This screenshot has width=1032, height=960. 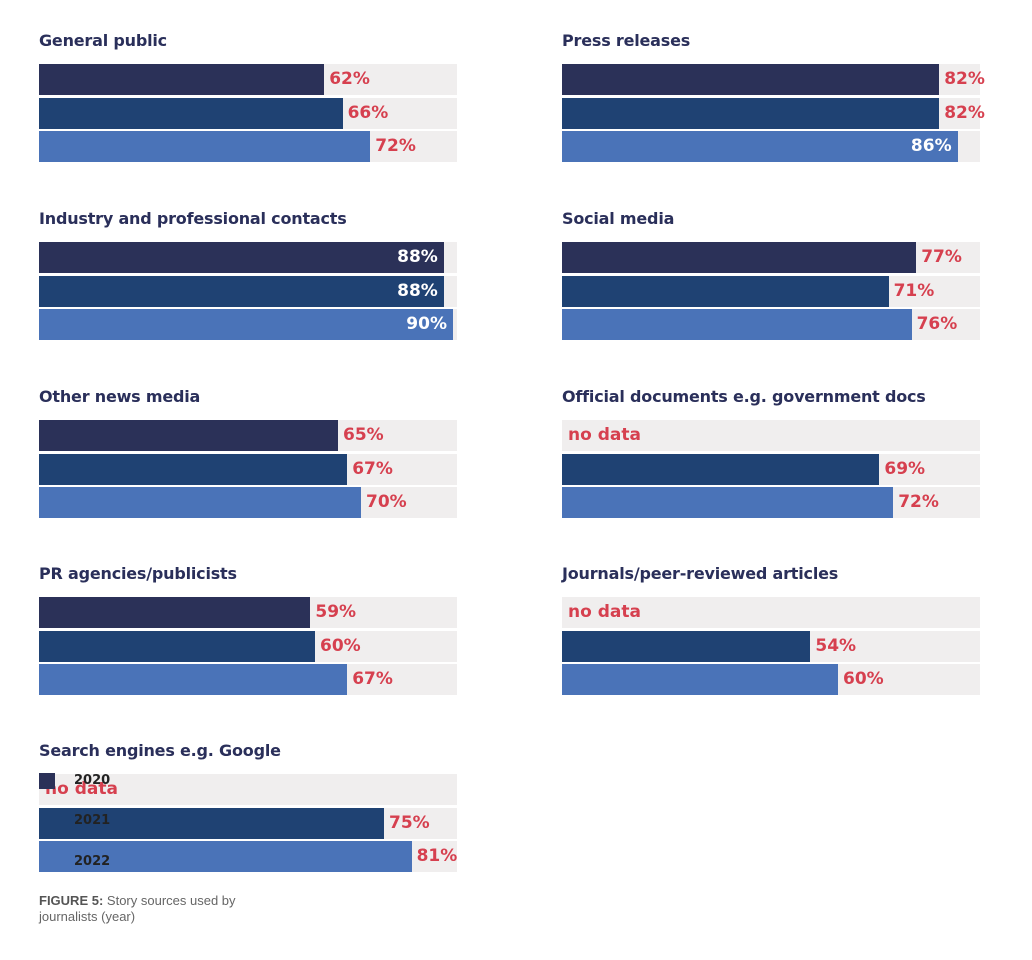 I want to click on panel-title: PR agencies/publicists, so click(x=138, y=573).